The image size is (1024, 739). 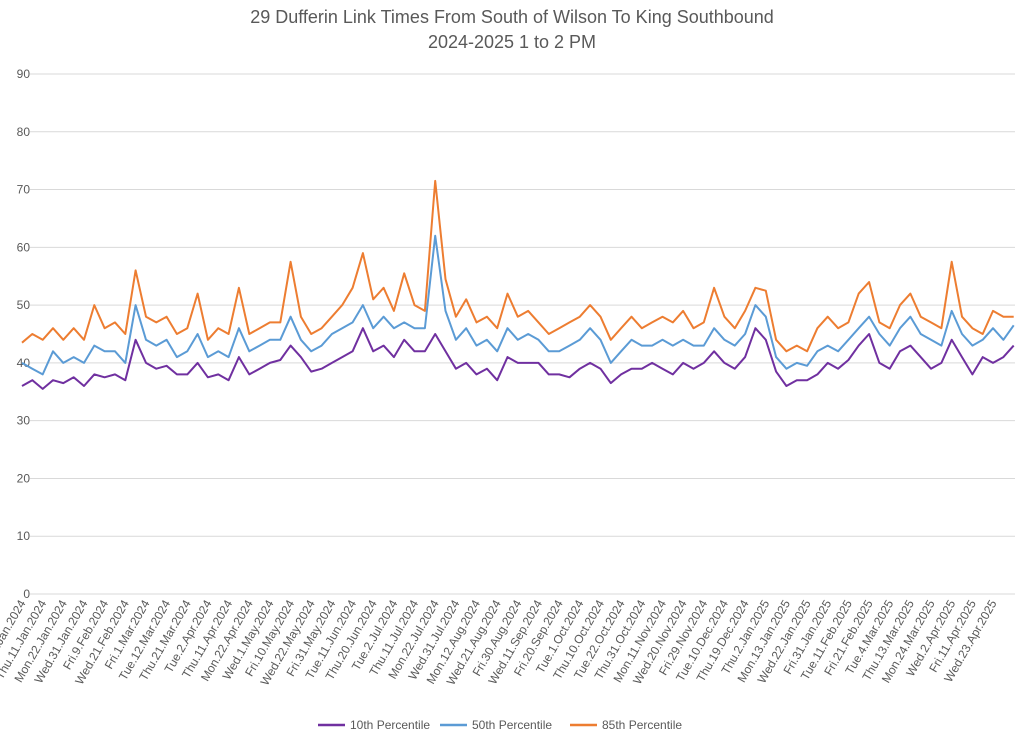 I want to click on y-tick-label: 50, so click(x=24, y=305).